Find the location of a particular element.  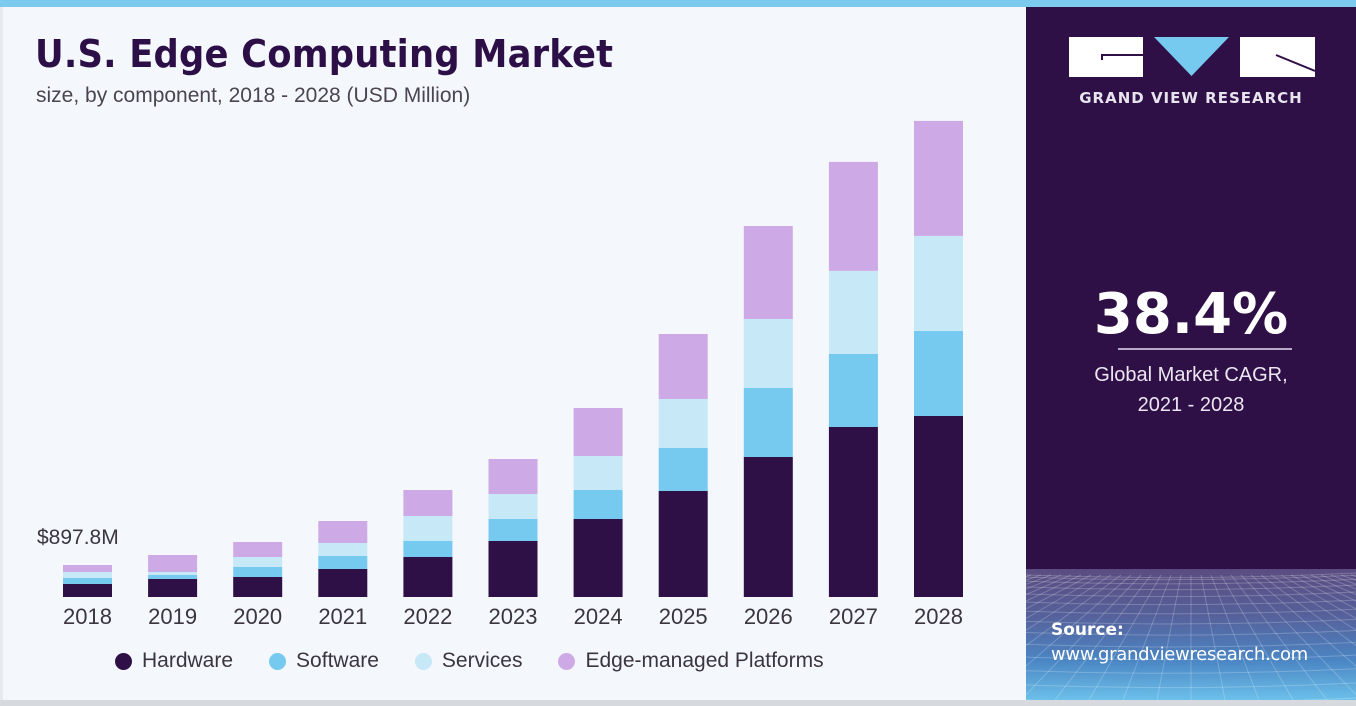

legend-item-software: Software is located at coordinates (324, 661).